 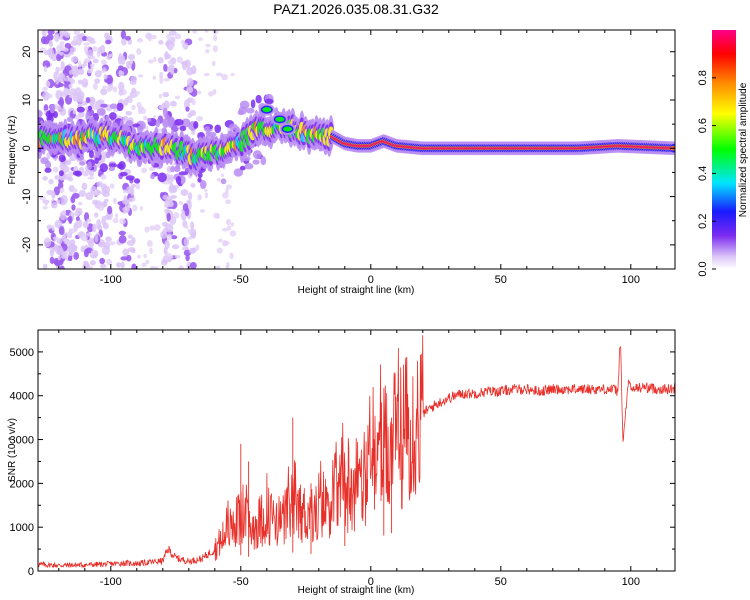 I want to click on snr-y-tick-label: 0, so click(x=31, y=572).